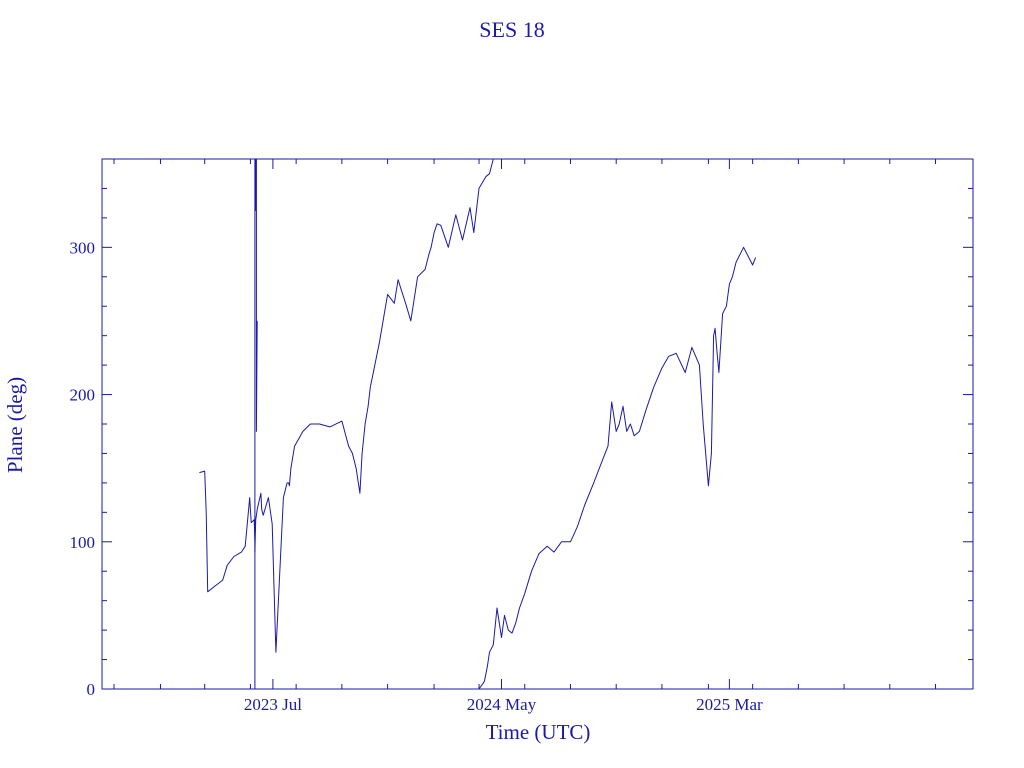 Image resolution: width=1024 pixels, height=768 pixels. Describe the element at coordinates (83, 247) in the screenshot. I see `y-tick-label: 300` at that location.